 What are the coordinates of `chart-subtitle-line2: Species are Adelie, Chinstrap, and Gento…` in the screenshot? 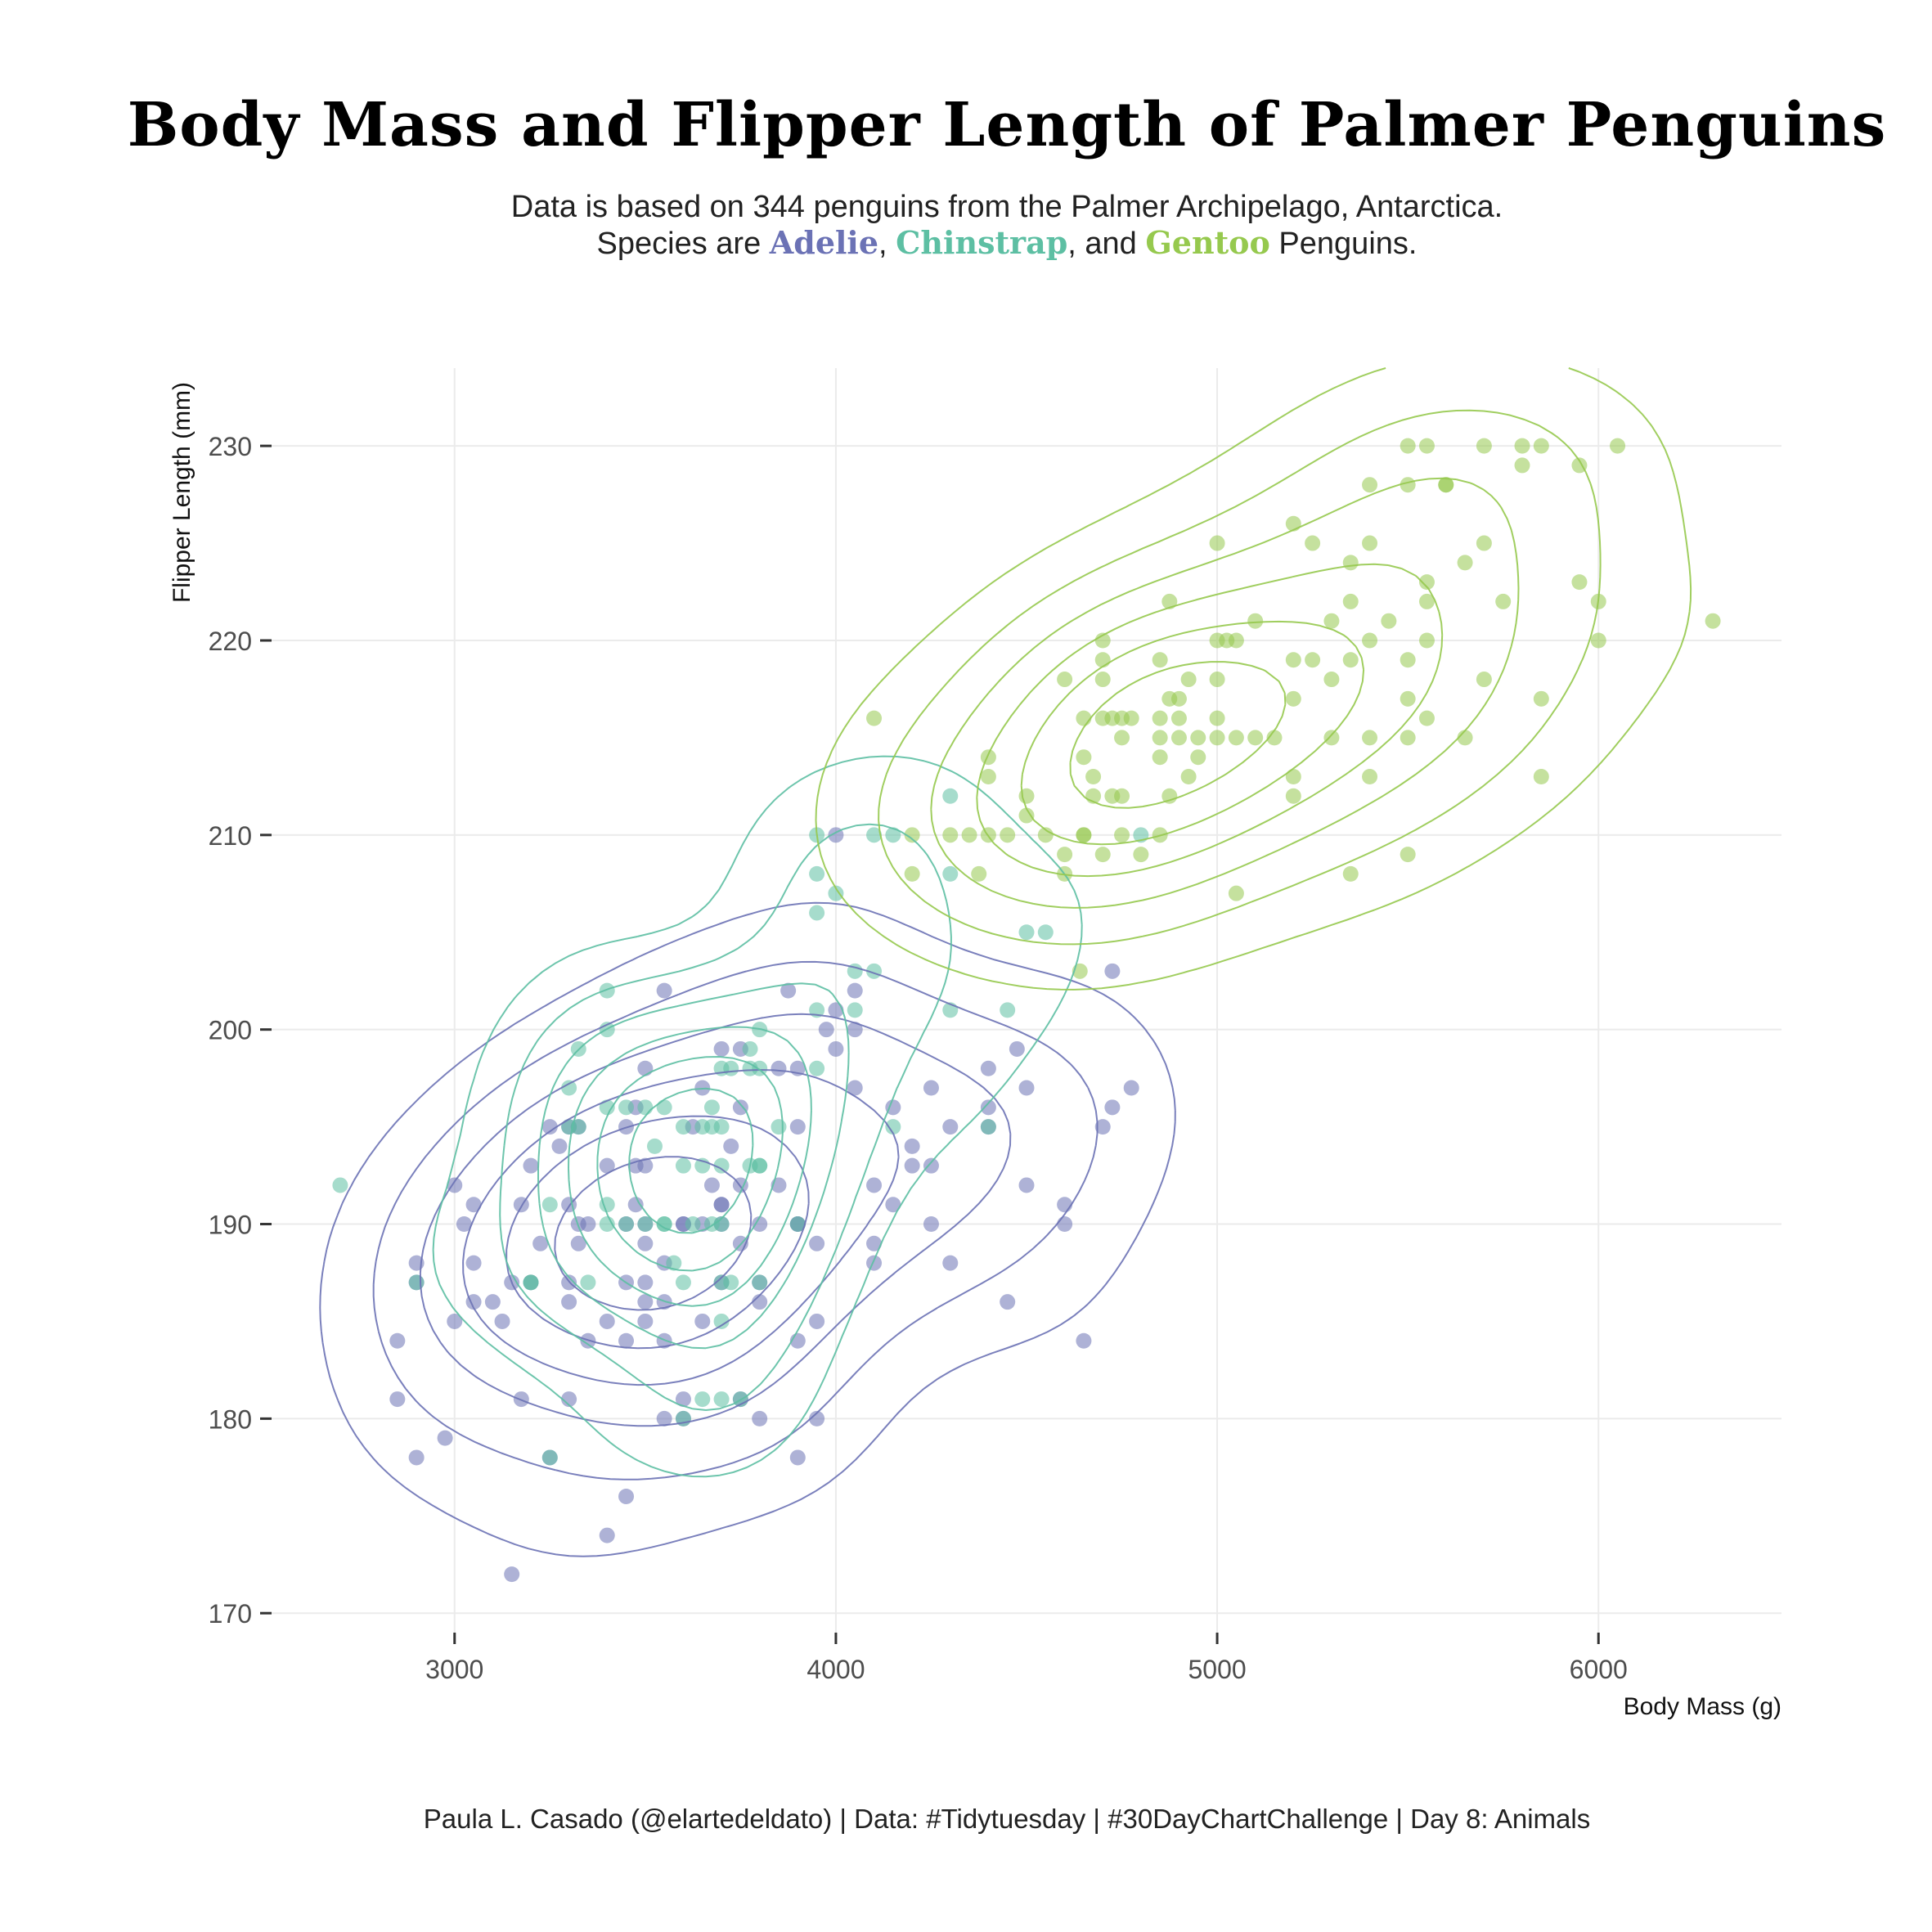 It's located at (966, 243).